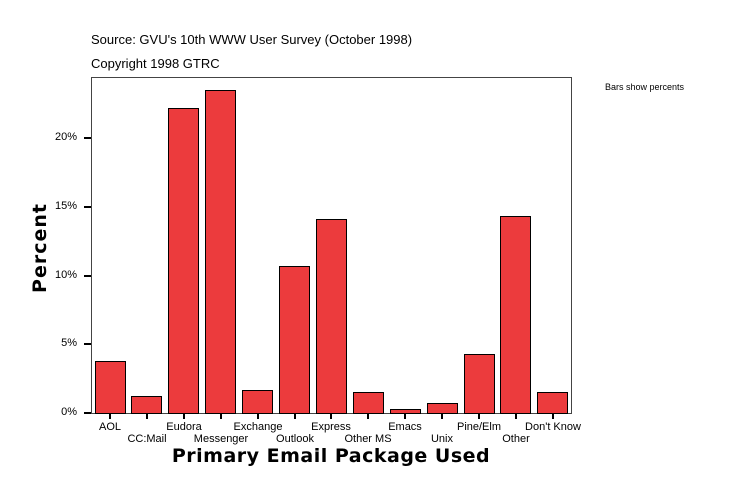 The image size is (734, 502). I want to click on y-tick-label: 0%, so click(69, 412).